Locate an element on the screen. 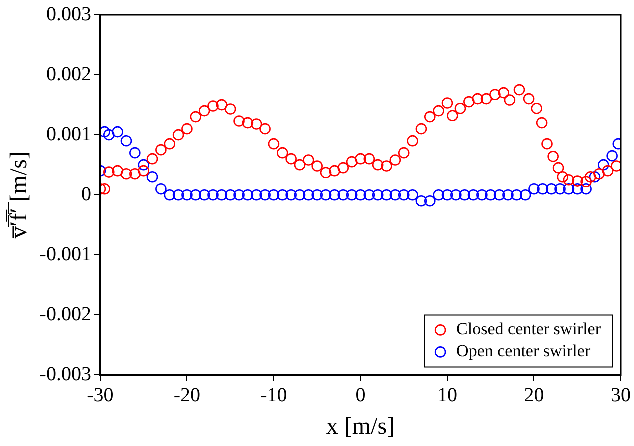 The height and width of the screenshot is (446, 634). y-tick-label: 0 is located at coordinates (86, 194).